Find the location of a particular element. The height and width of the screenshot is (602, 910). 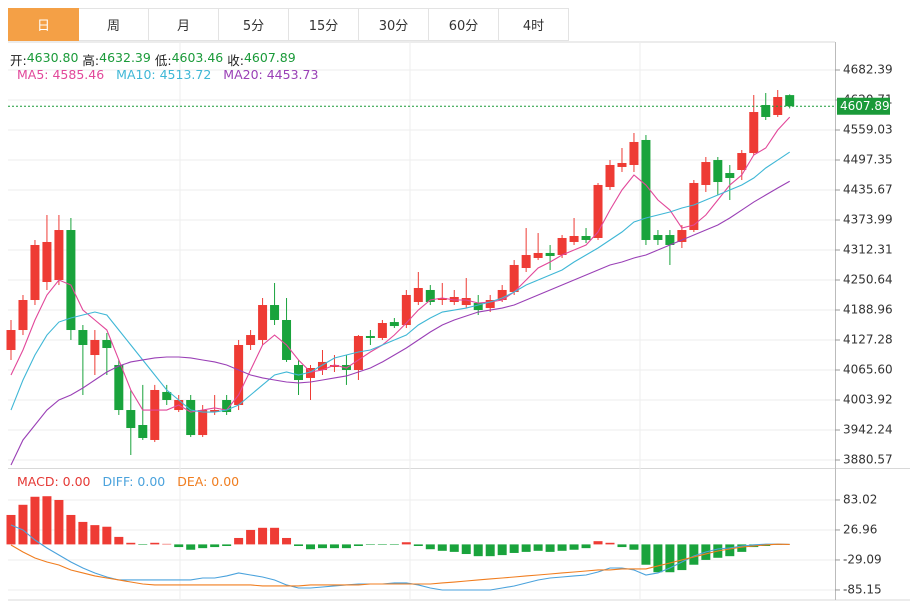

period-tab: 30分 is located at coordinates (394, 24).